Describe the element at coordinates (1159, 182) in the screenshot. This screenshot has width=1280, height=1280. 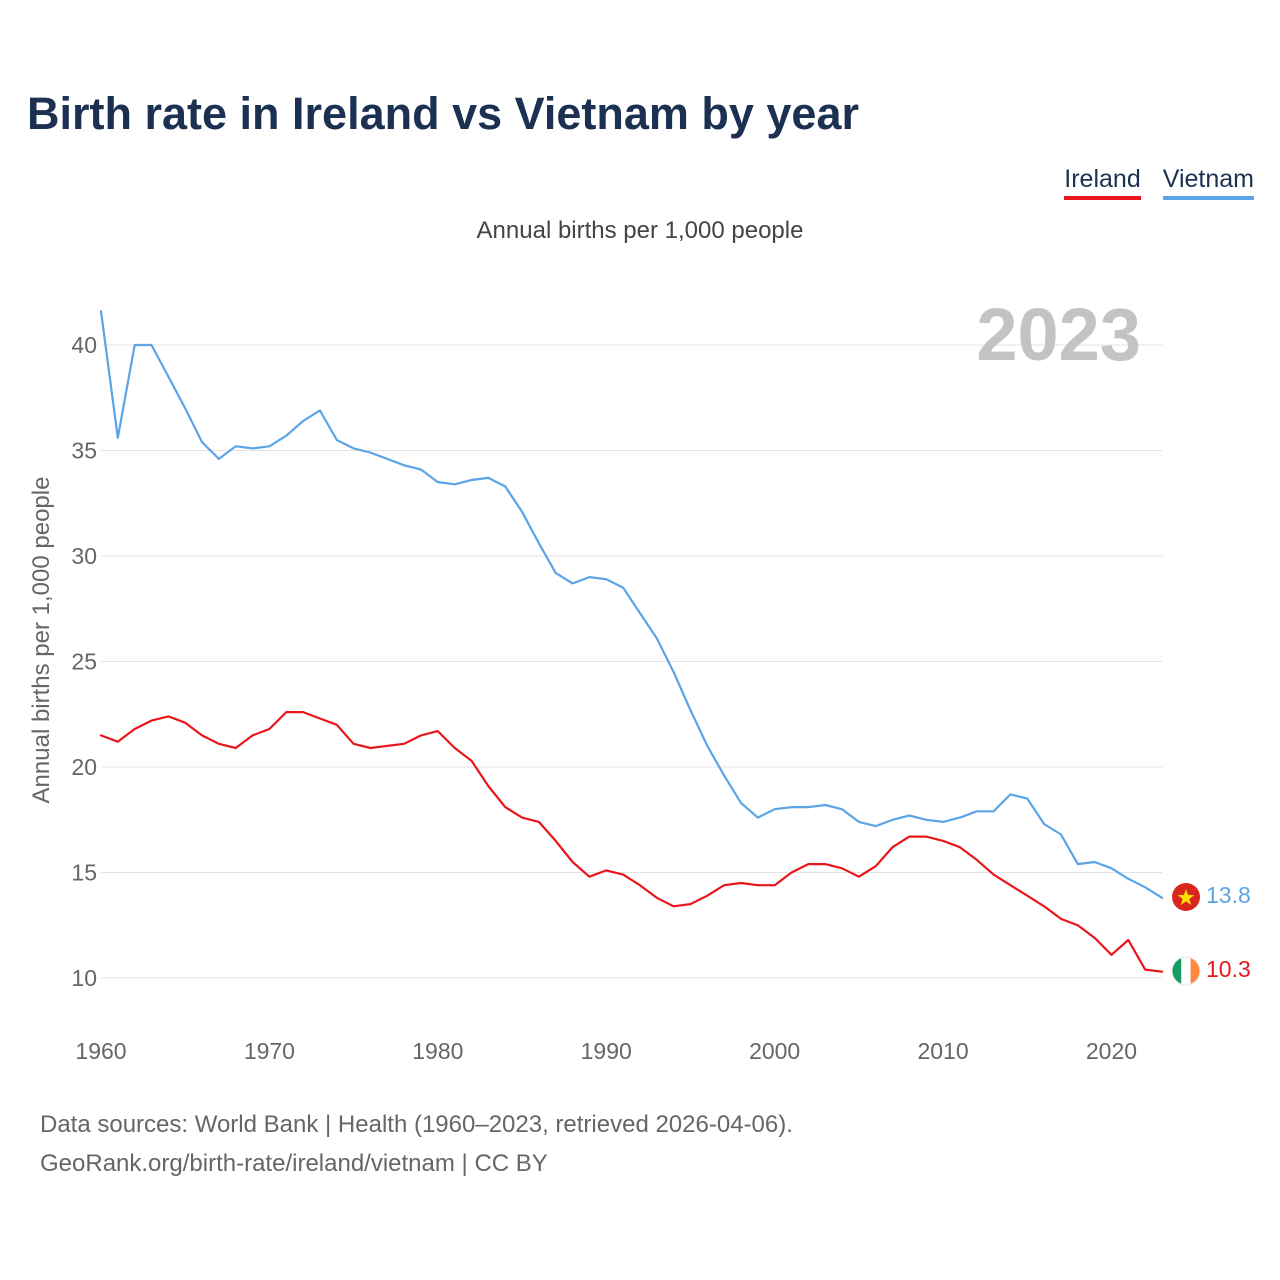
I see `legend: Ireland Vietnam` at that location.